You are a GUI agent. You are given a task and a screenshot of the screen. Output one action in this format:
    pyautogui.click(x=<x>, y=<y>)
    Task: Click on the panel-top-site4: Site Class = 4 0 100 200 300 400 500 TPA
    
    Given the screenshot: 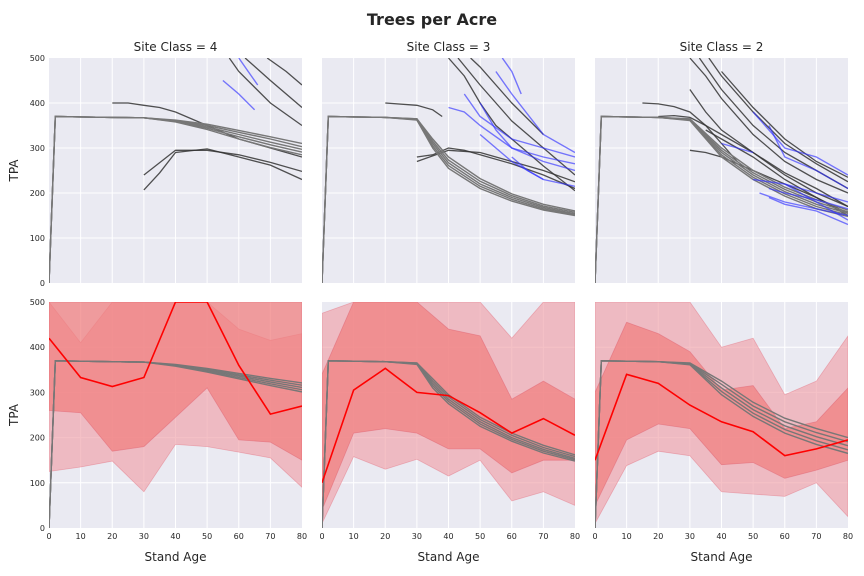 What is the action you would take?
    pyautogui.click(x=154, y=164)
    